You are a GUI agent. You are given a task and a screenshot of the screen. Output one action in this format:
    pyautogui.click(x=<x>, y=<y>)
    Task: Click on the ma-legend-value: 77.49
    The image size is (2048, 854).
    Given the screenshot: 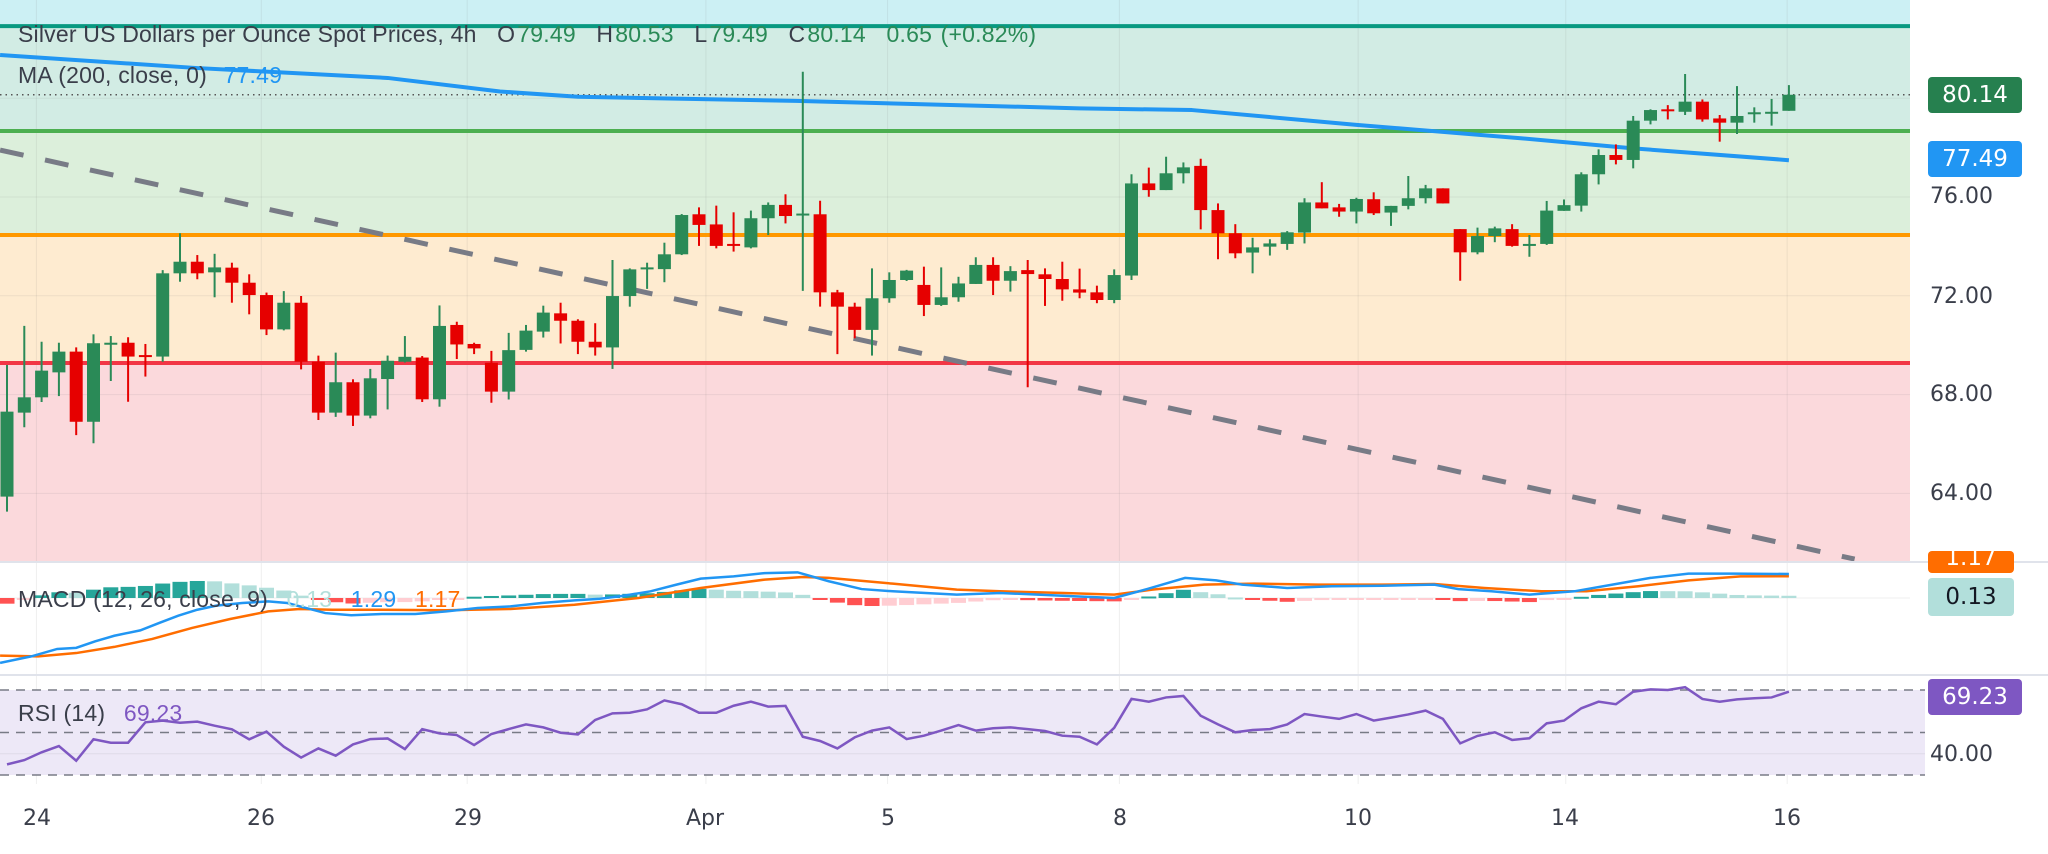 What is the action you would take?
    pyautogui.click(x=253, y=75)
    